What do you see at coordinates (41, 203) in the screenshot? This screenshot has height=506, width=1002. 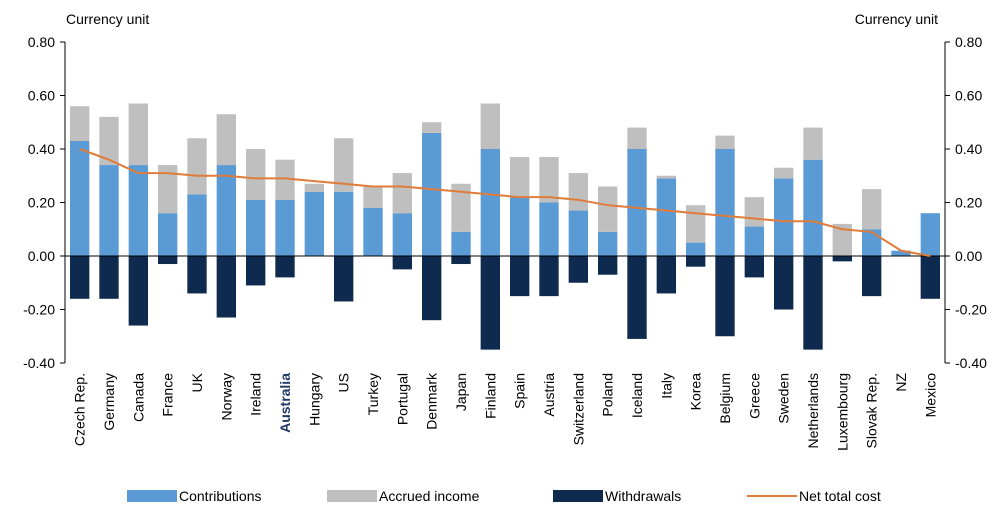 I see `y-tick-label: 0.20` at bounding box center [41, 203].